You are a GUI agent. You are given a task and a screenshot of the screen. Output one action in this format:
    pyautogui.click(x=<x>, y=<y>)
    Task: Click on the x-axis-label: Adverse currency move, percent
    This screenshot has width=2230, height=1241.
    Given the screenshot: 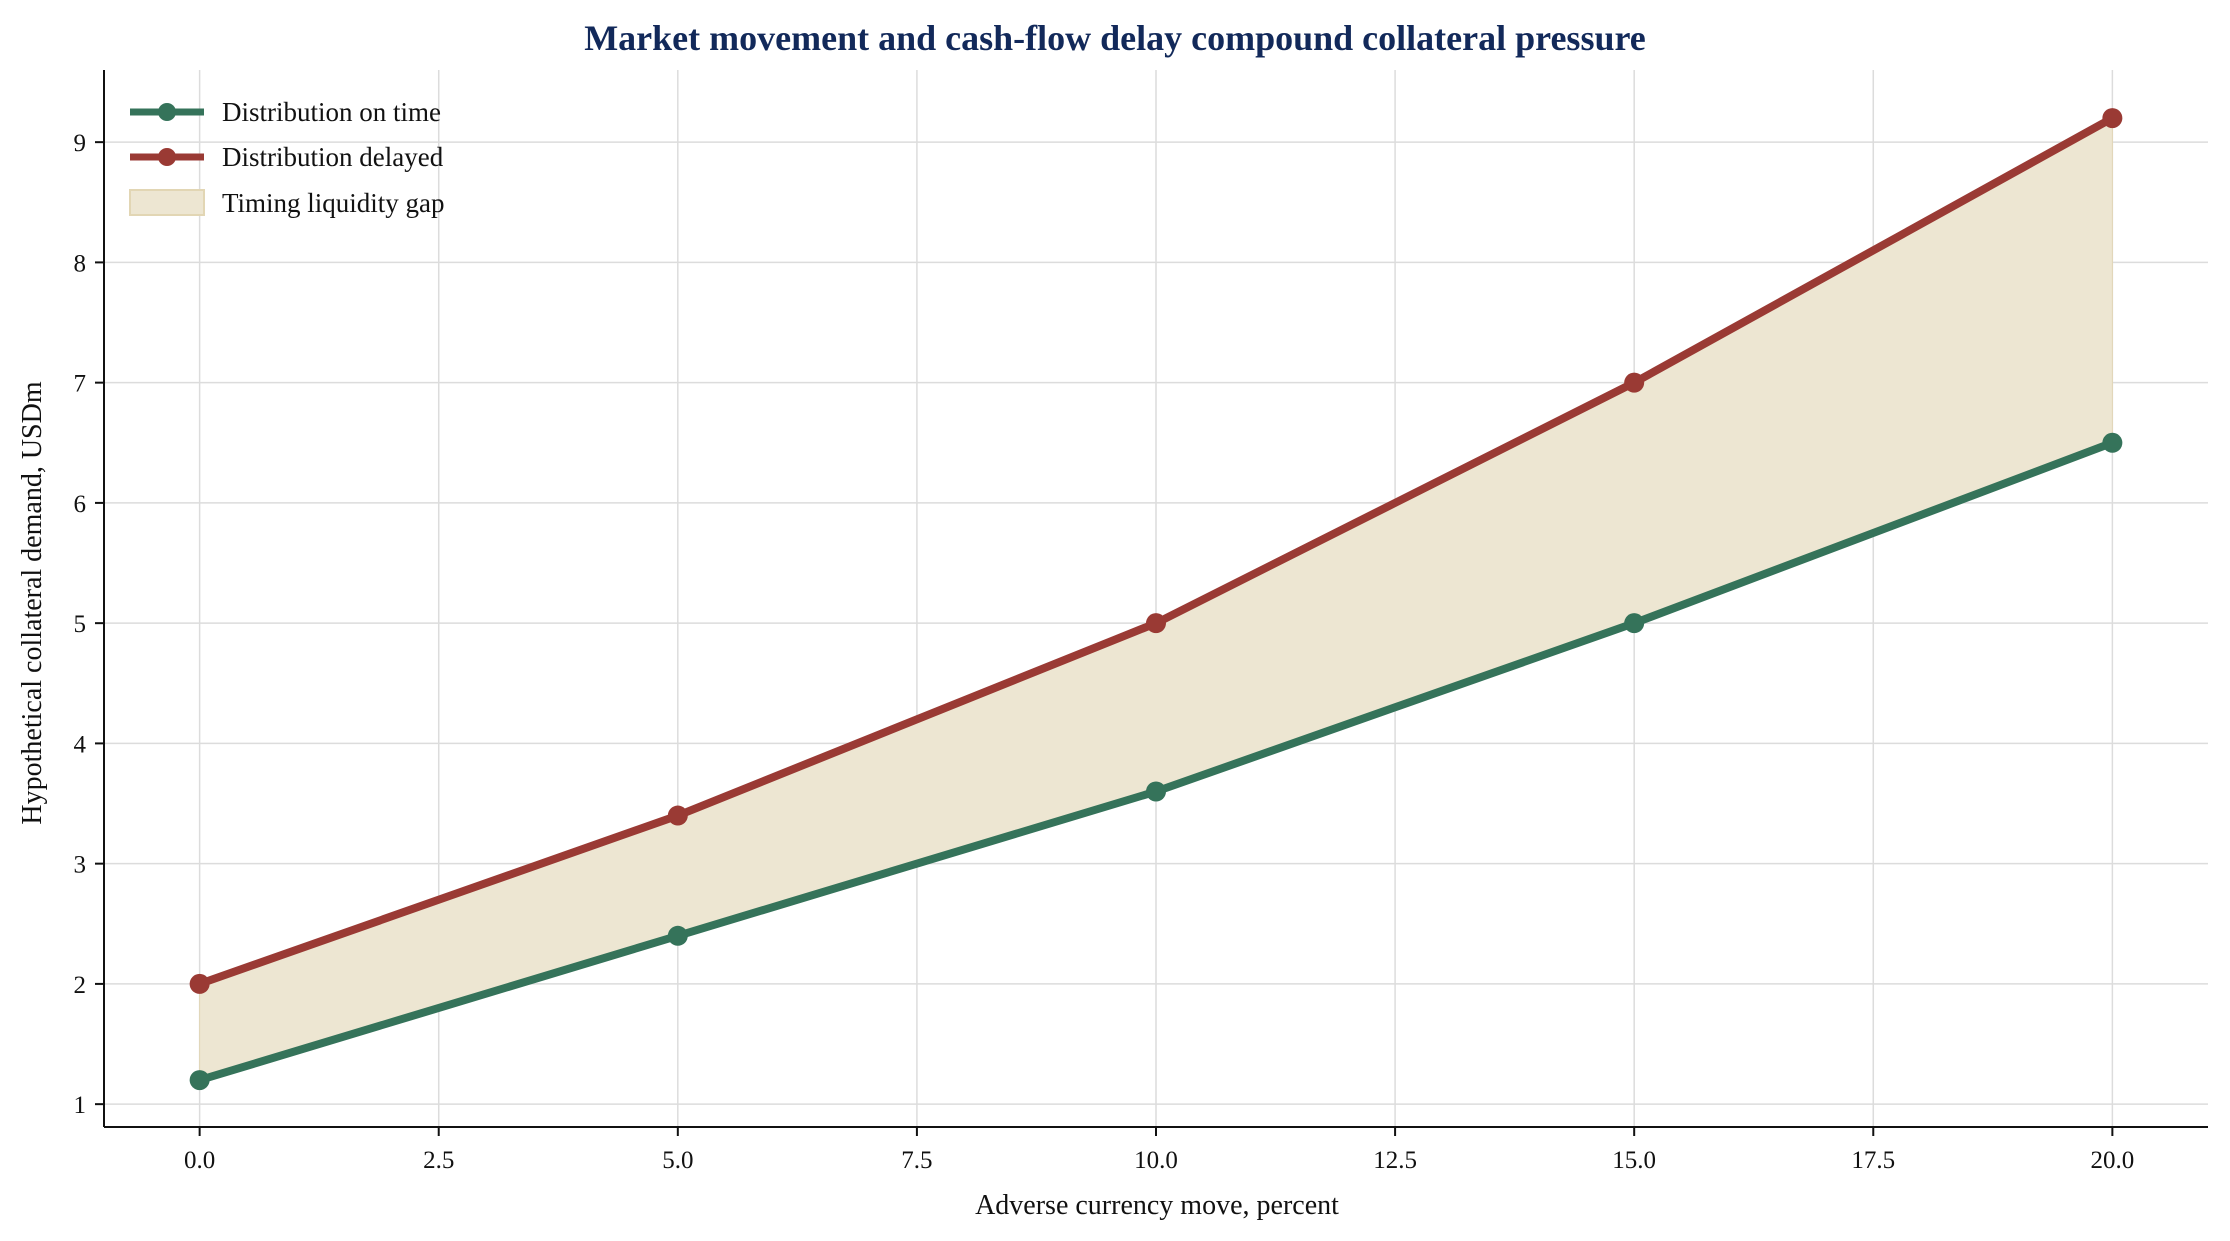 What is the action you would take?
    pyautogui.click(x=1157, y=1205)
    